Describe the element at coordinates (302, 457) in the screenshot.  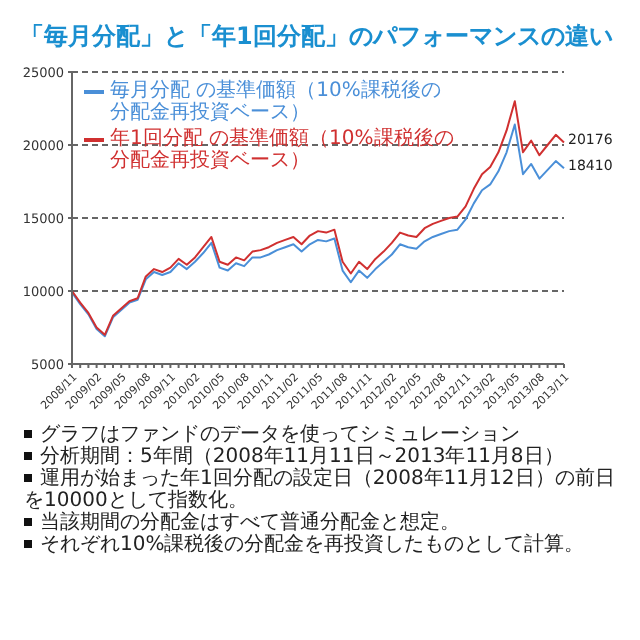
I see `text: 分析期間：5年間（2008年11月11日～2013年11月8日）` at that location.